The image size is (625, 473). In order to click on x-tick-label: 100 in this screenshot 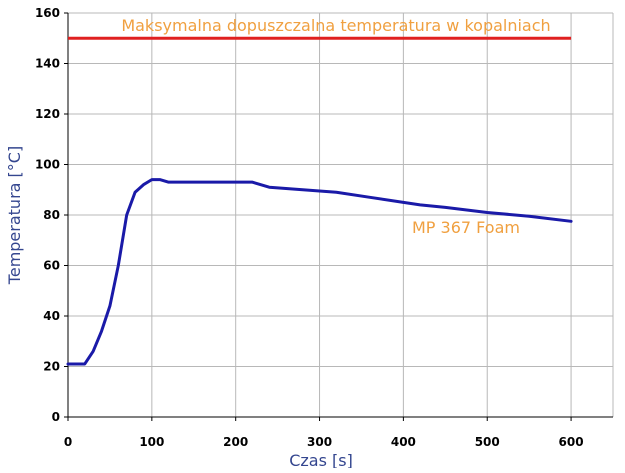, I will do `click(151, 442)`.